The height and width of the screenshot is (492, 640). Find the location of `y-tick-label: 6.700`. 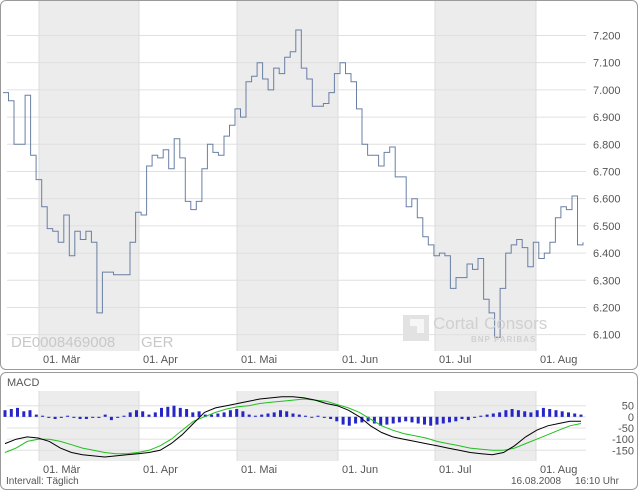

y-tick-label: 6.700 is located at coordinates (607, 172).